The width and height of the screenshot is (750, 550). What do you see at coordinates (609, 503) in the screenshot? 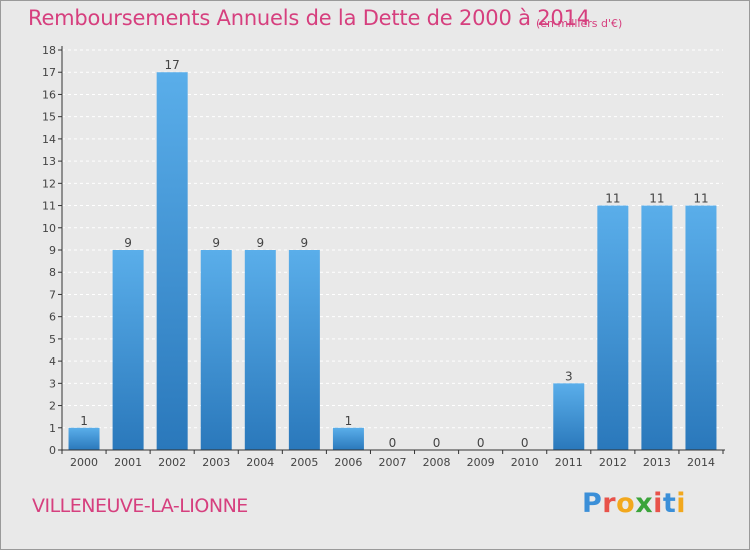
I see `logo-letter: r` at bounding box center [609, 503].